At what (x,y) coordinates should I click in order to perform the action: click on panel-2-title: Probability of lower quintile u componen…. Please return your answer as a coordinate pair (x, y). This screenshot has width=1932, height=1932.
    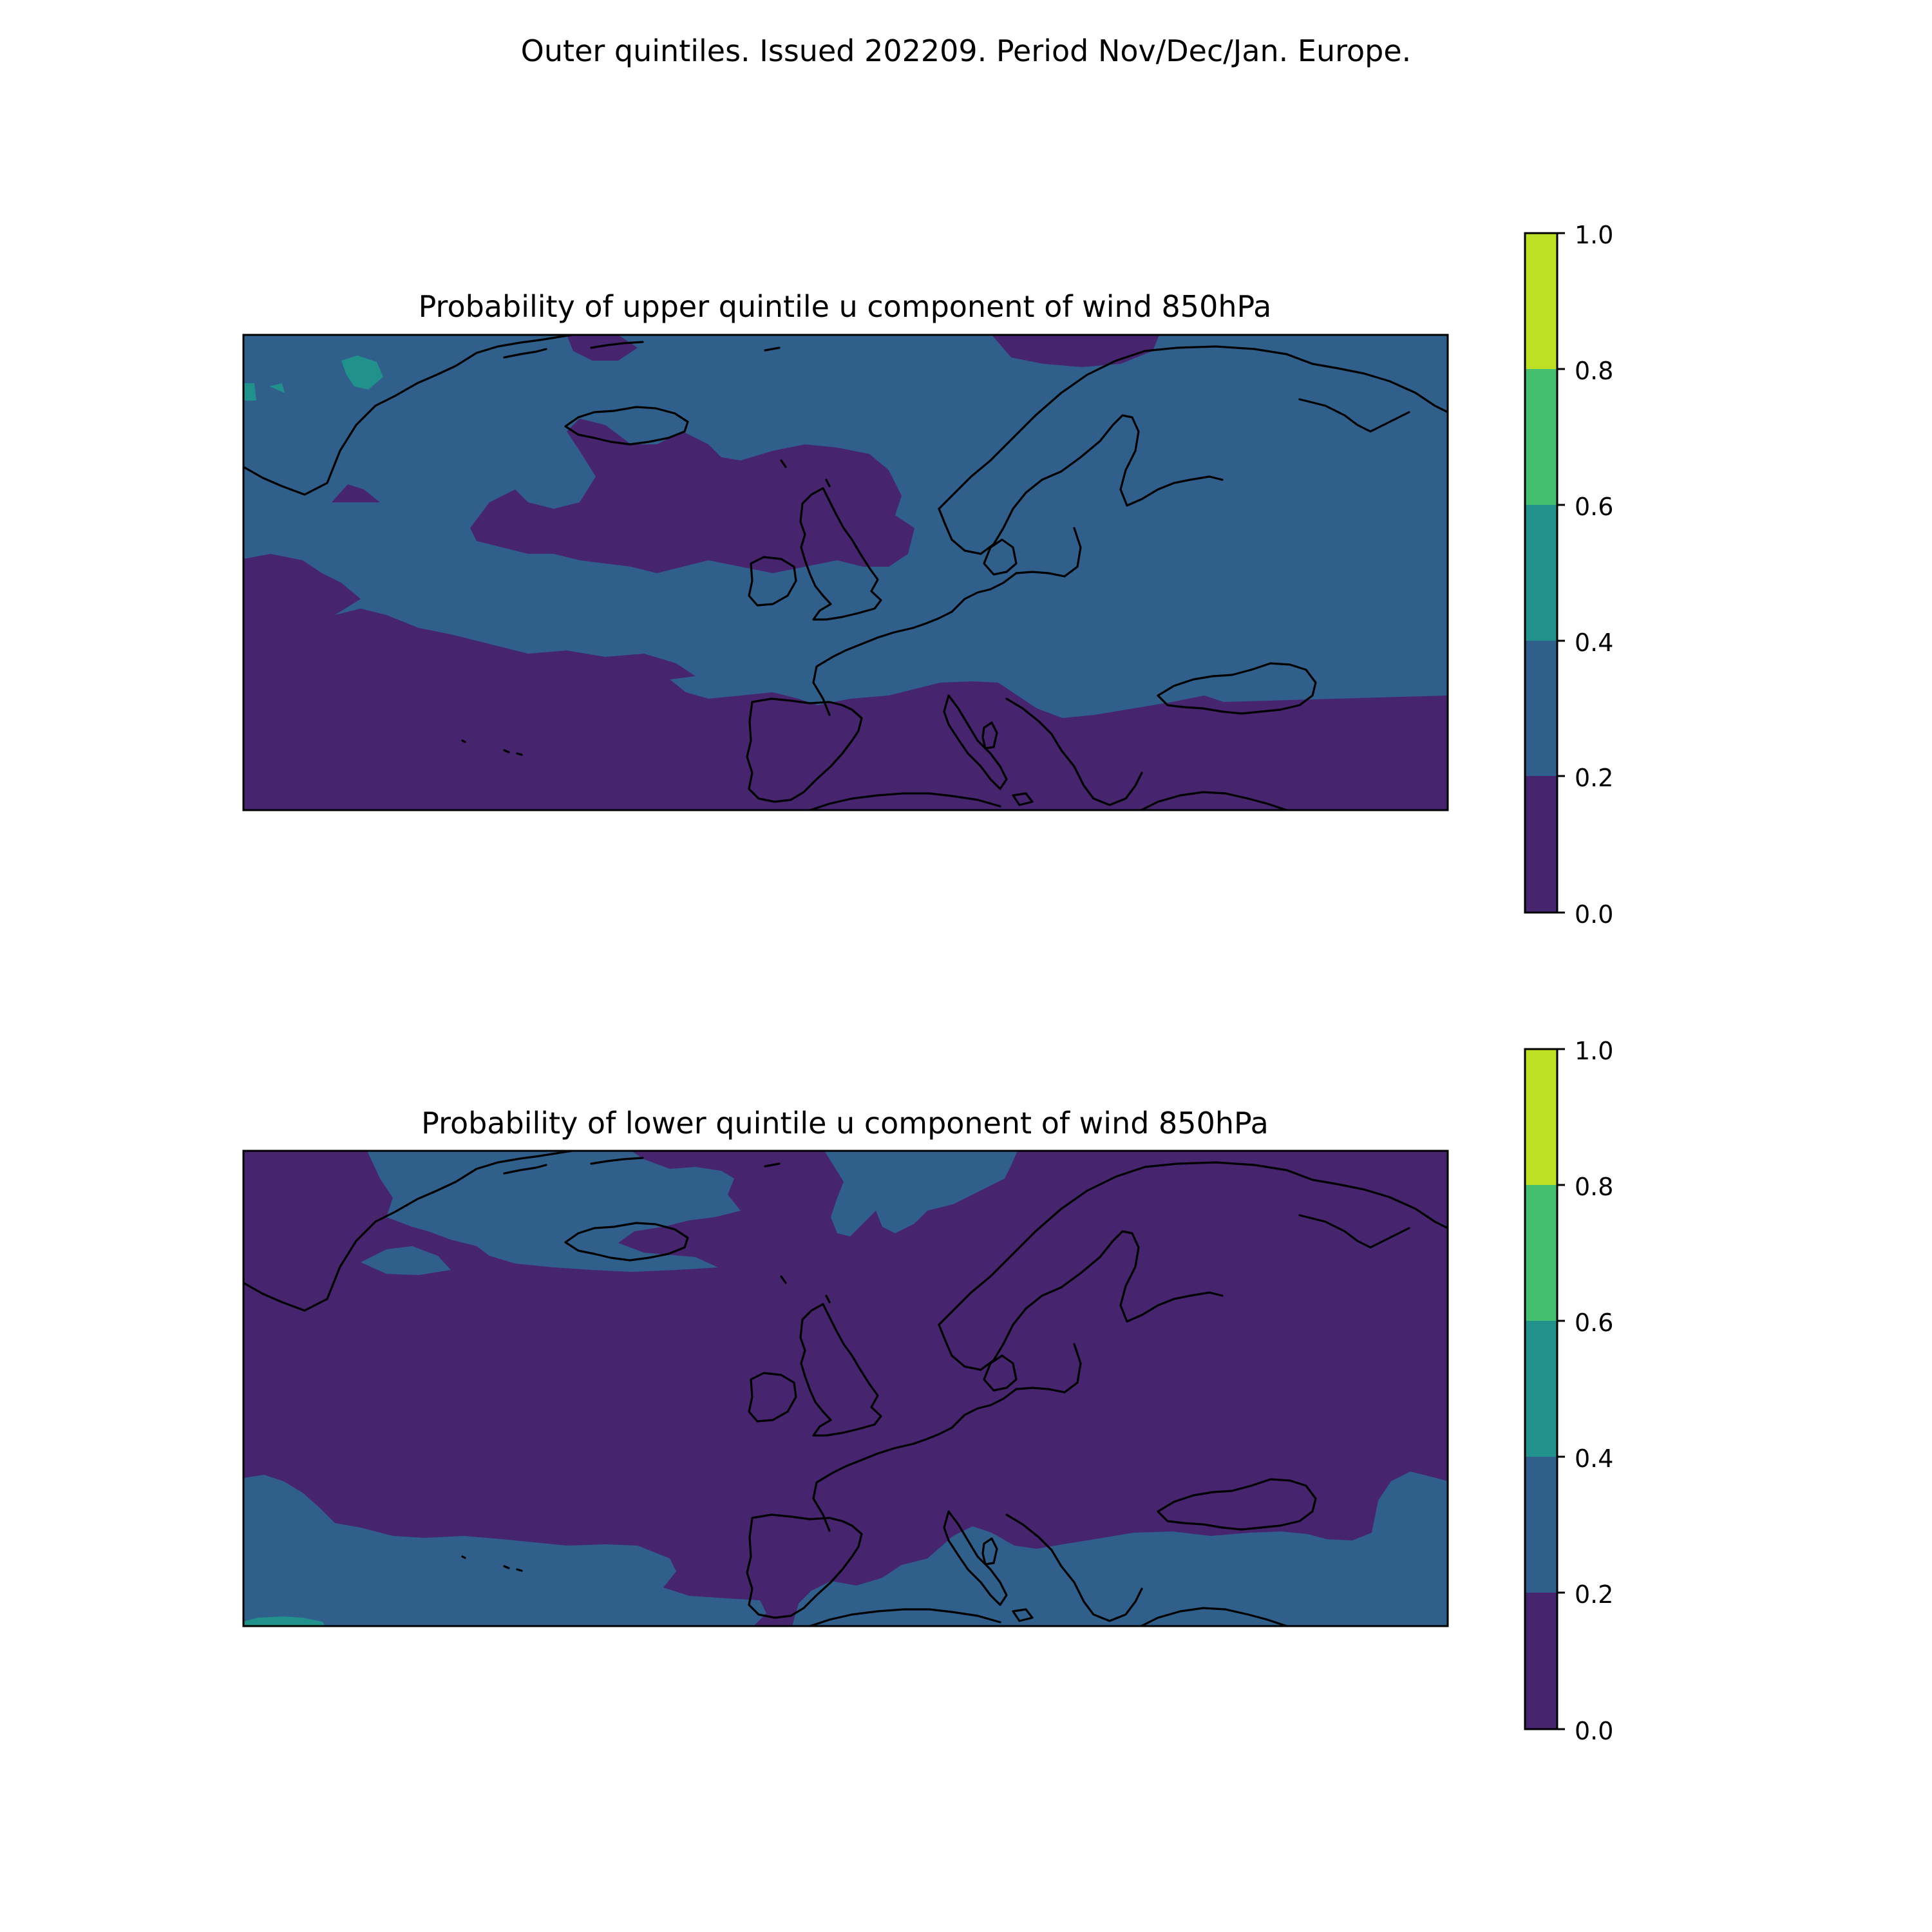
    Looking at the image, I should click on (845, 1124).